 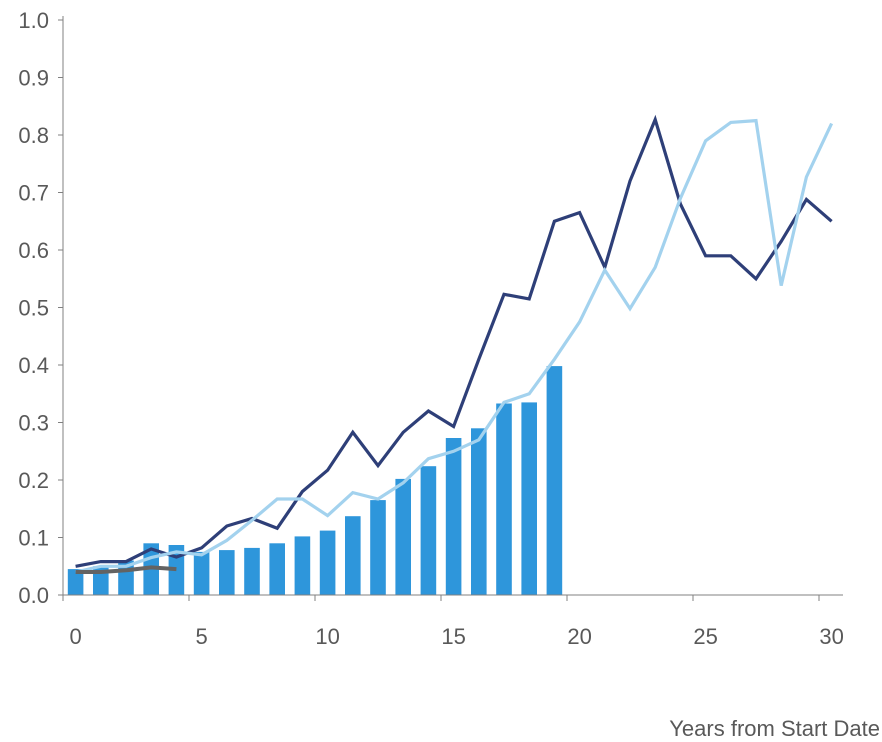 I want to click on y-tick-label: 1.0, so click(x=33, y=20).